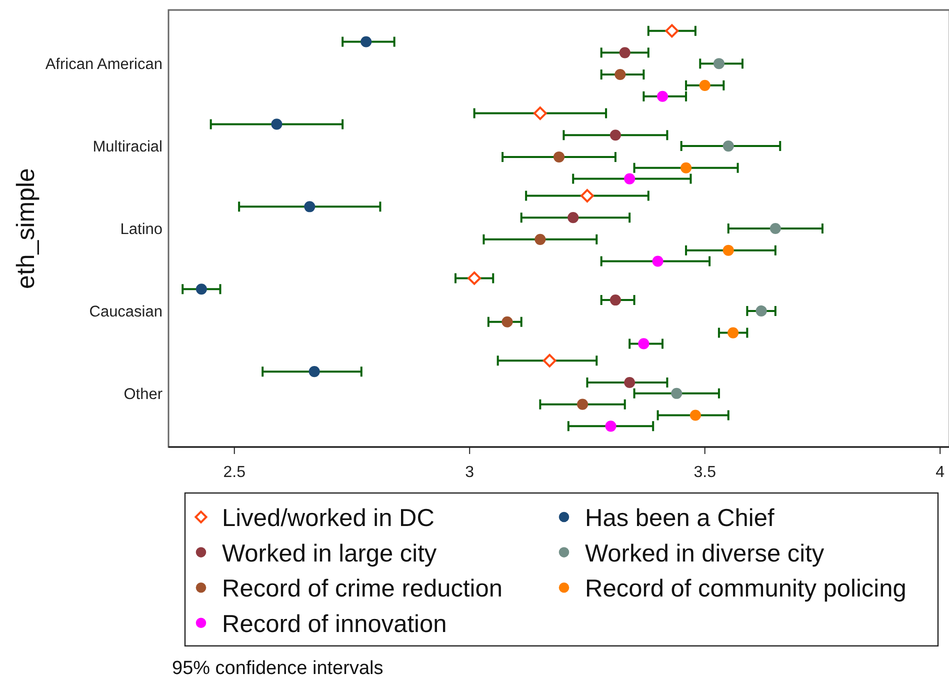 Image resolution: width=949 pixels, height=679 pixels. What do you see at coordinates (127, 147) in the screenshot?
I see `y-tick-label: Multiracial` at bounding box center [127, 147].